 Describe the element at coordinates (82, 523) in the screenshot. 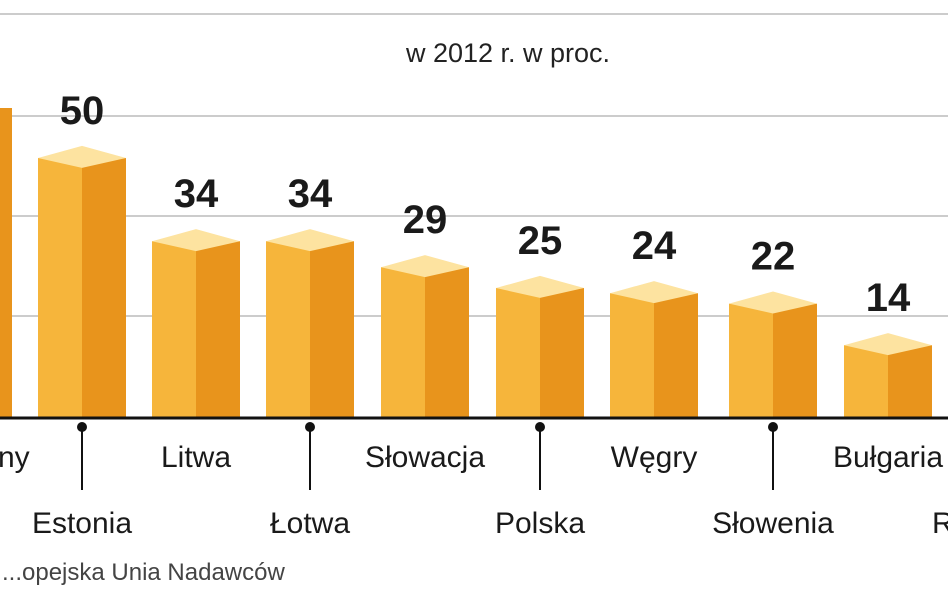

I see `category-label-1: Estonia` at that location.